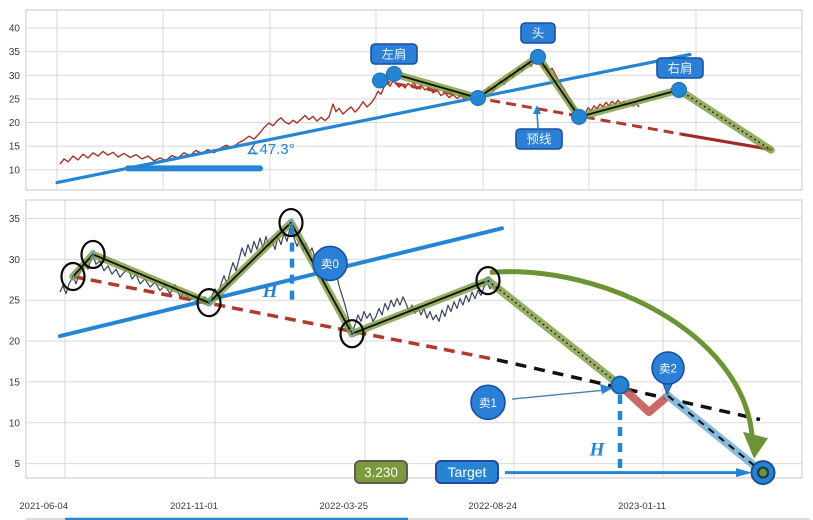 This screenshot has width=813, height=520. I want to click on left-shoulder-box, so click(394, 54).